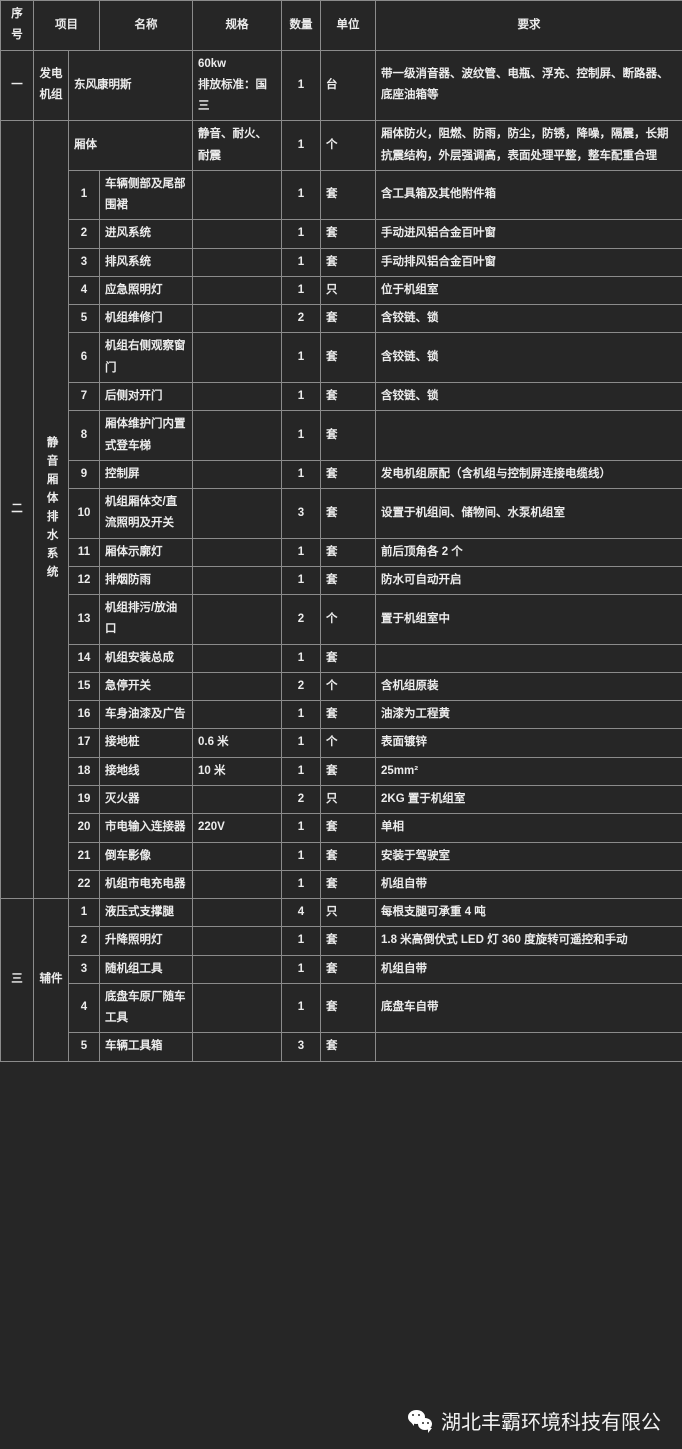 The height and width of the screenshot is (1449, 682). What do you see at coordinates (84, 743) in the screenshot?
I see `cell-sub-index: 17` at bounding box center [84, 743].